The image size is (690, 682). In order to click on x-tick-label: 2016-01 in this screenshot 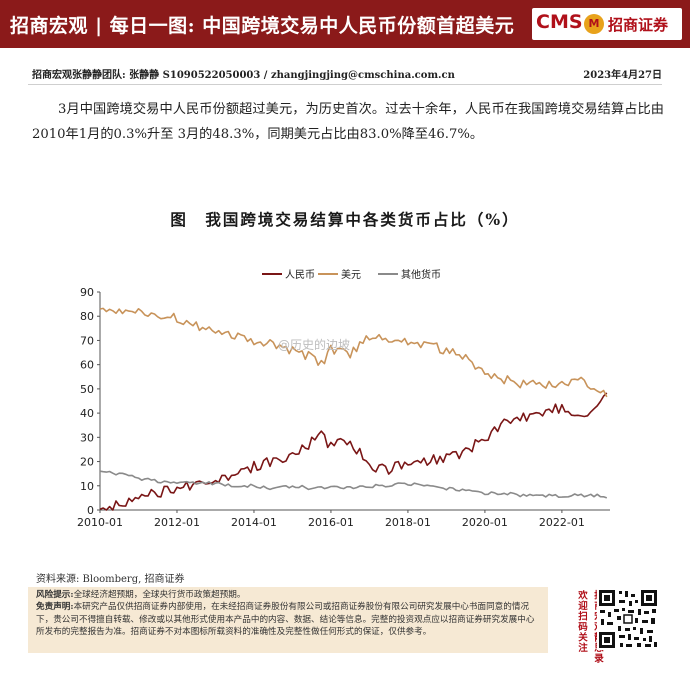, I will do `click(331, 522)`.